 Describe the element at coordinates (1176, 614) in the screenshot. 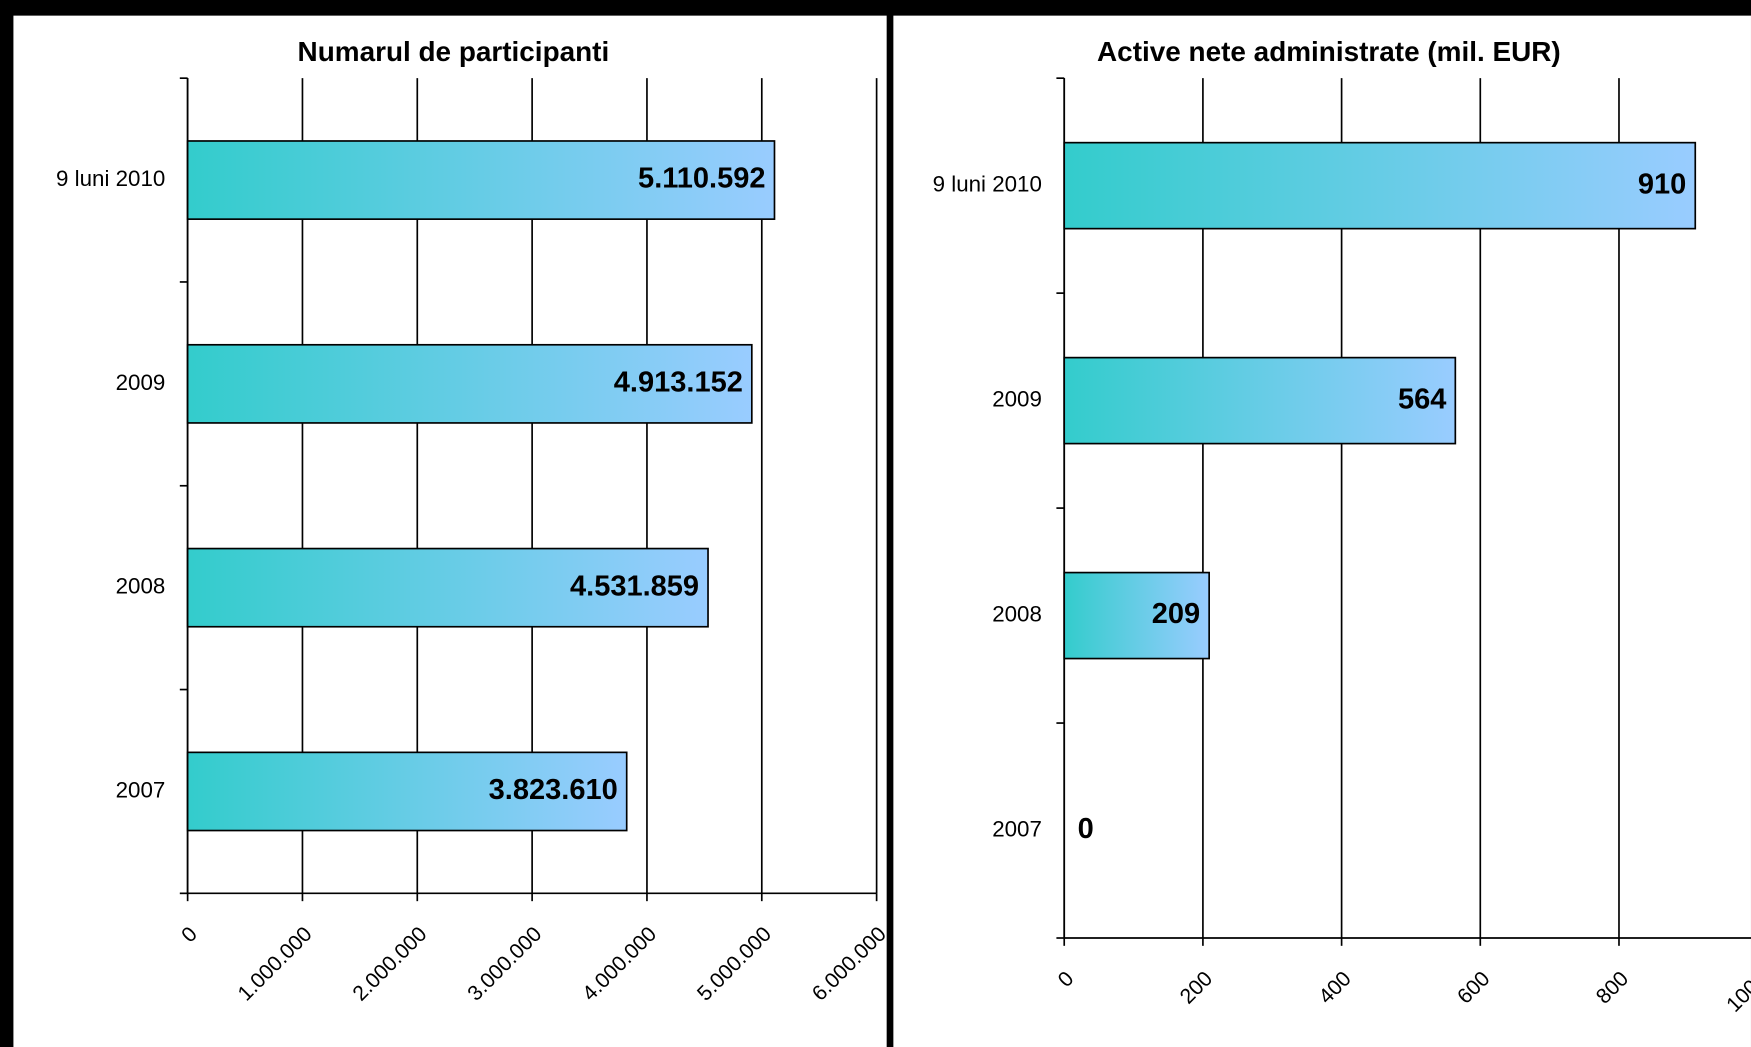

I see `data-label: 209` at that location.